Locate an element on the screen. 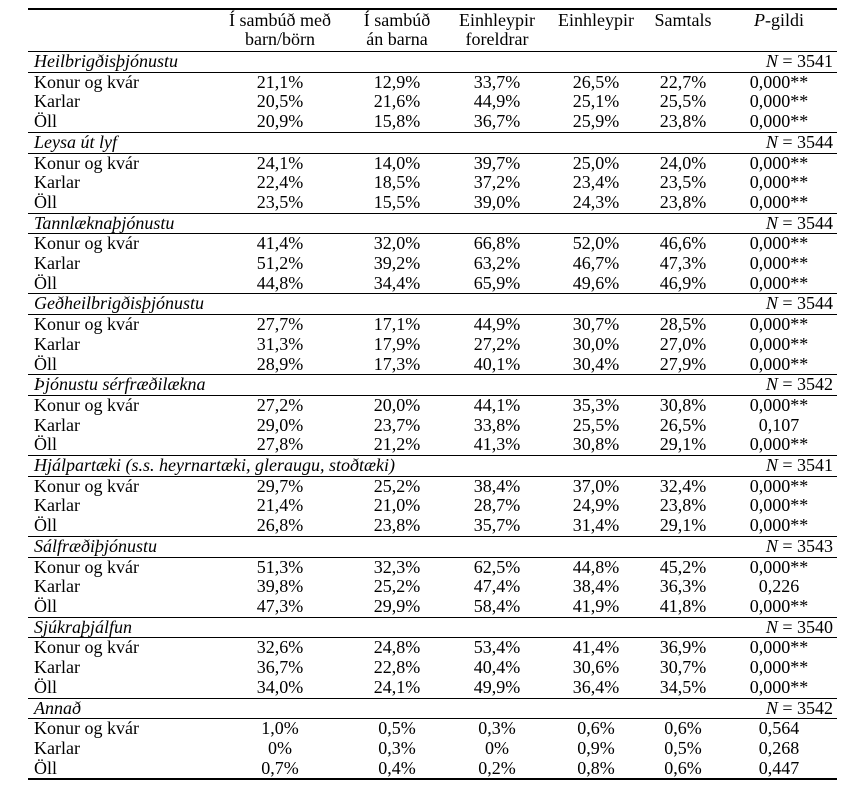  data-row: Öll 20,9% 15,8% 36,7% 25,9% 23,8% 0,000** is located at coordinates (432, 122).